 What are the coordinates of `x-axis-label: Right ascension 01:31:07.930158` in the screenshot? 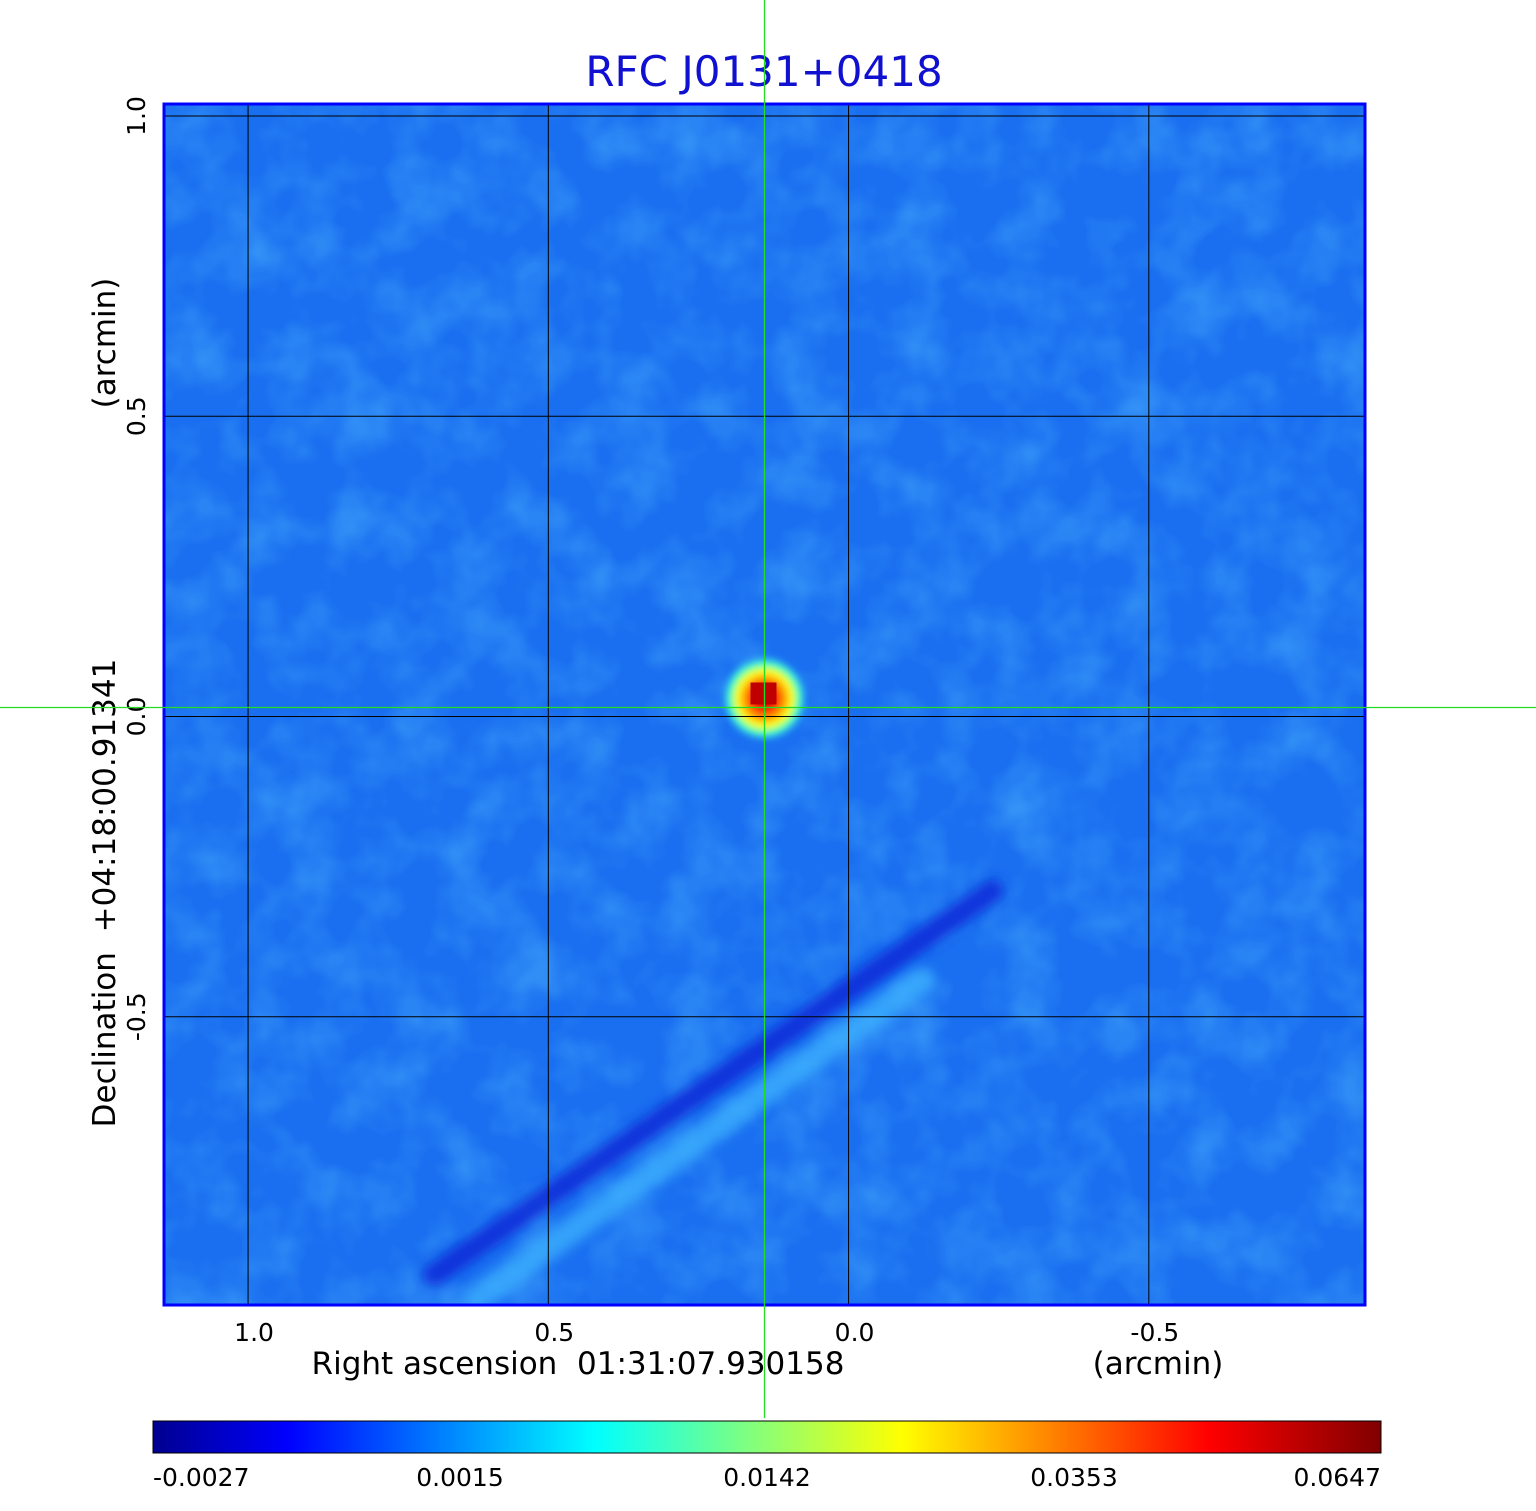 It's located at (578, 1364).